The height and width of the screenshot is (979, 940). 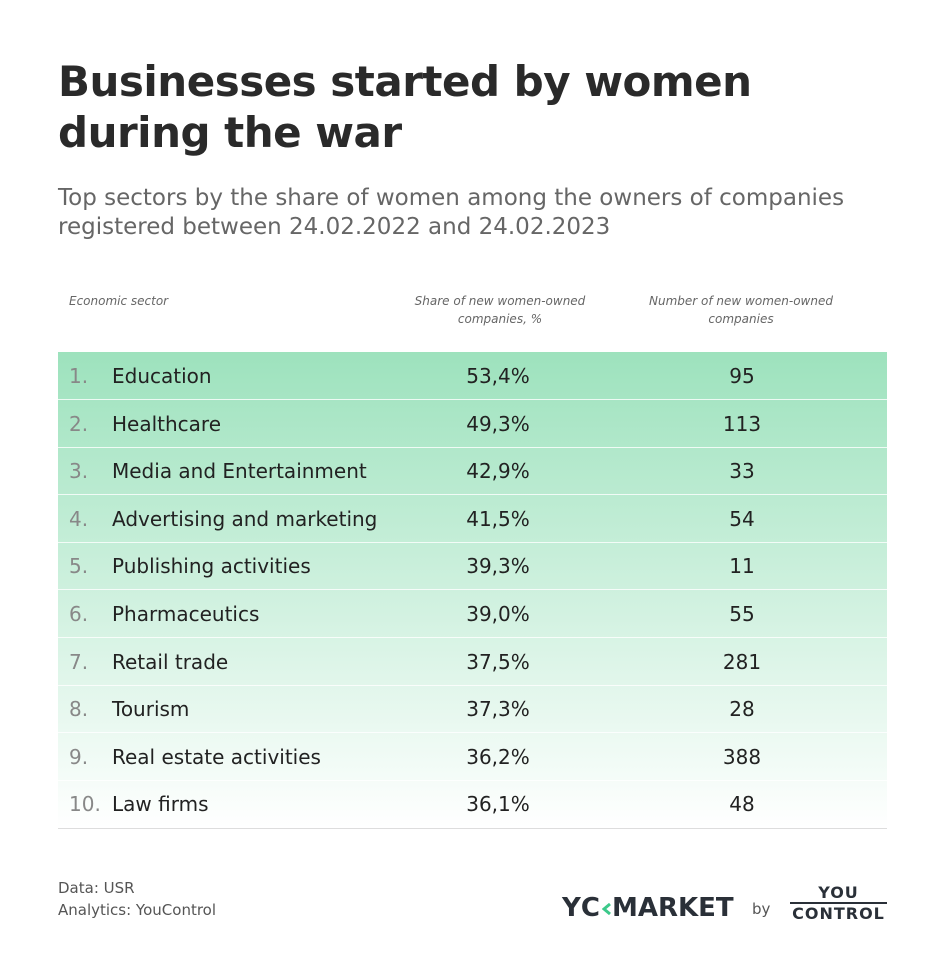 I want to click on table-row: 10. Law firms 36,1% 48, so click(x=472, y=803).